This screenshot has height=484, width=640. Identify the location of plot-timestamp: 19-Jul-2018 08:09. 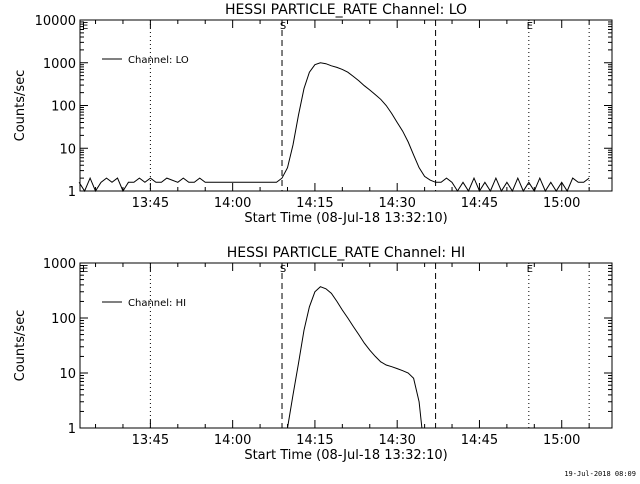
(600, 474).